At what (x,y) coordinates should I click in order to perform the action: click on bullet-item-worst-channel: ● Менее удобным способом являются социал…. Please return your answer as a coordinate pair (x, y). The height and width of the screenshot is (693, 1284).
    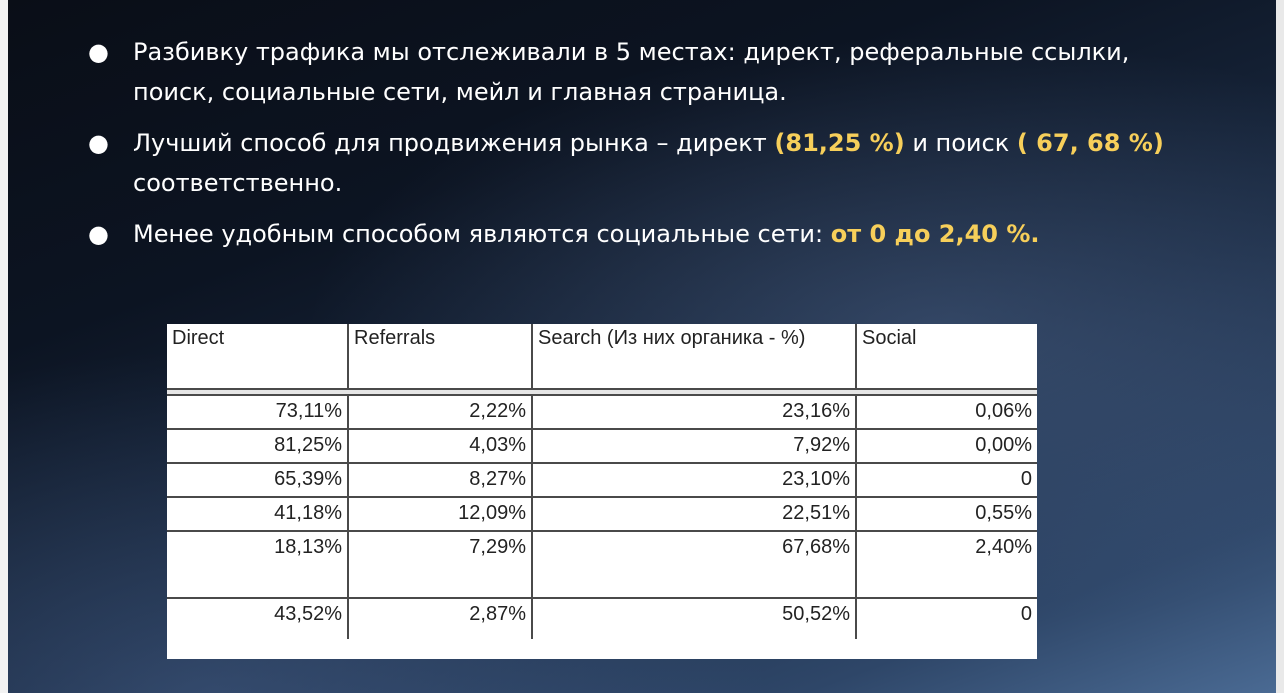
    Looking at the image, I should click on (628, 234).